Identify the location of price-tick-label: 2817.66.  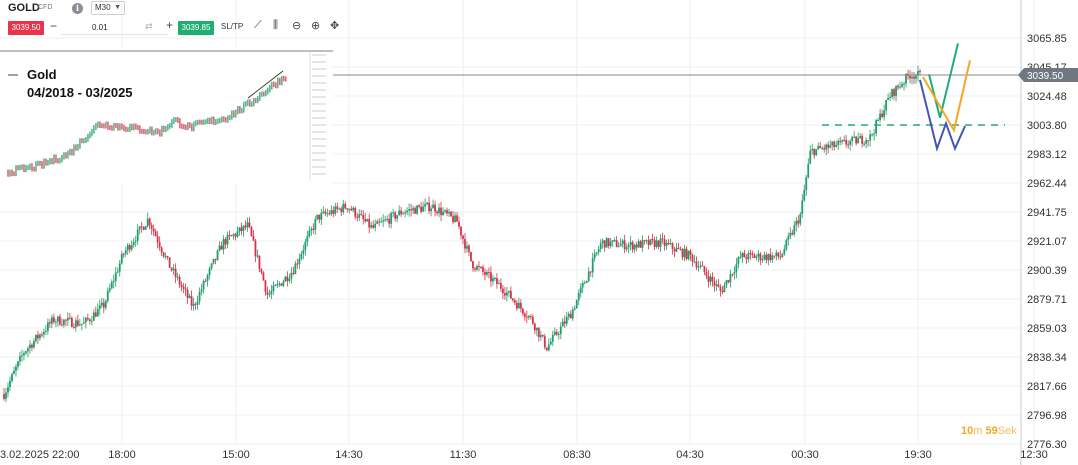
(1047, 387).